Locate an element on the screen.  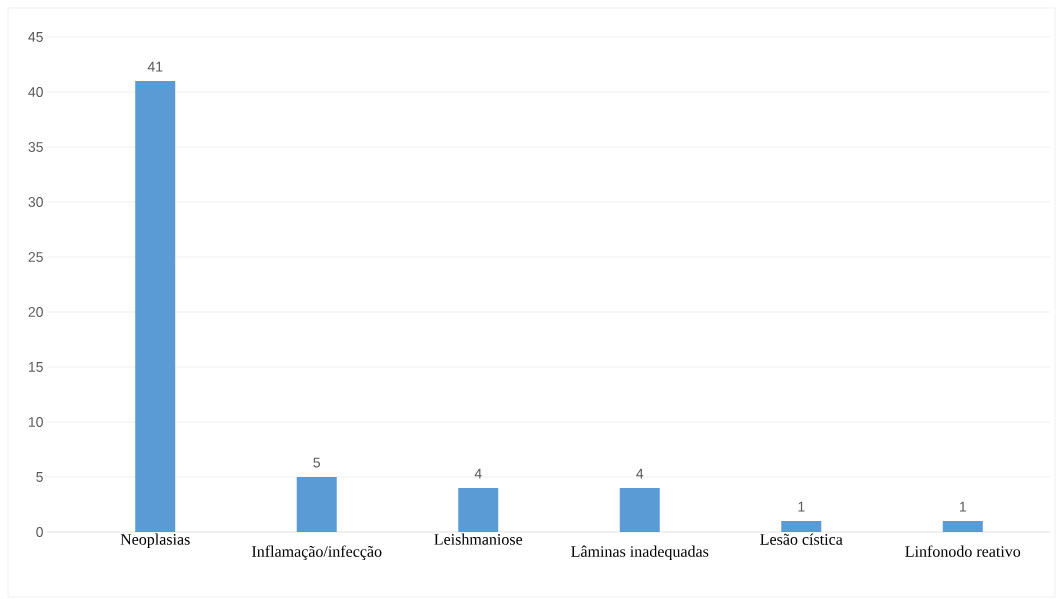
y-tick-label: 5 is located at coordinates (39, 477).